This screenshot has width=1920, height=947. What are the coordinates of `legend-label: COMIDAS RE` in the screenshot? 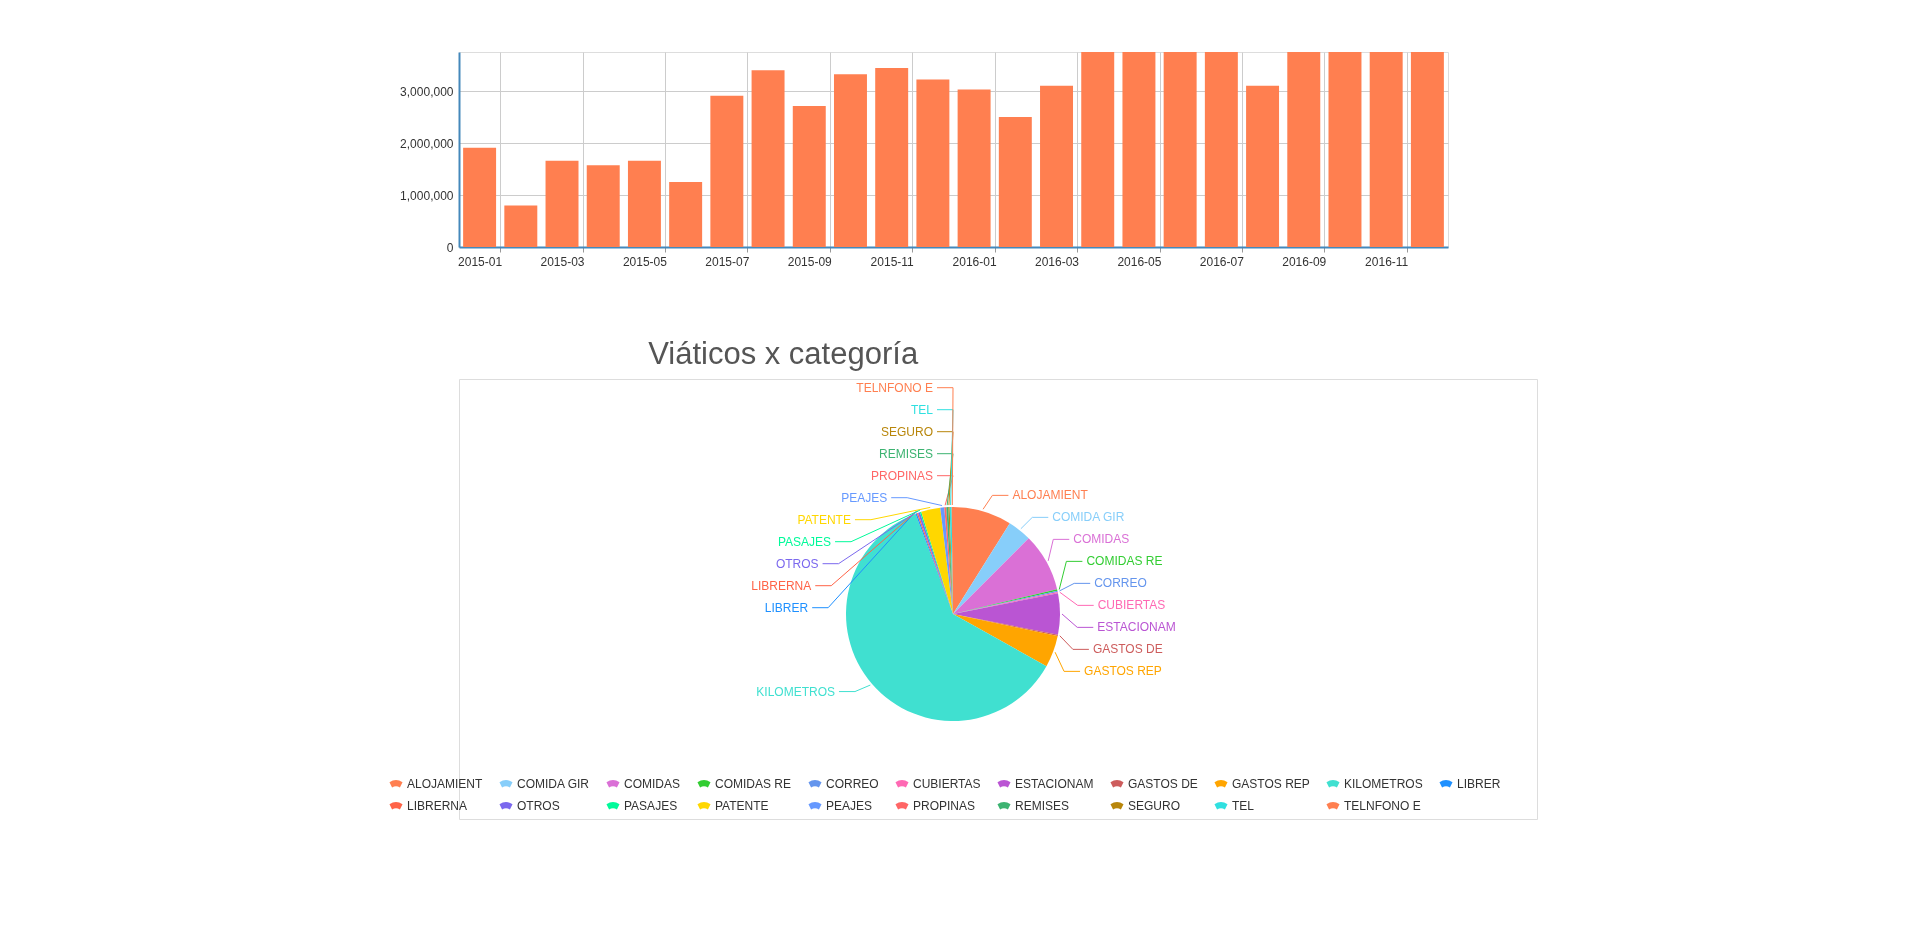 It's located at (753, 784).